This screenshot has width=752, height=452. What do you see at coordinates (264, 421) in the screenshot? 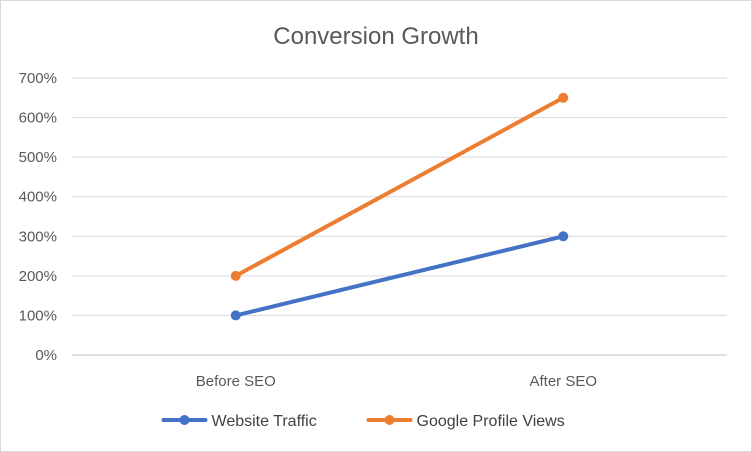
I see `legend-label: Website Traffic` at bounding box center [264, 421].